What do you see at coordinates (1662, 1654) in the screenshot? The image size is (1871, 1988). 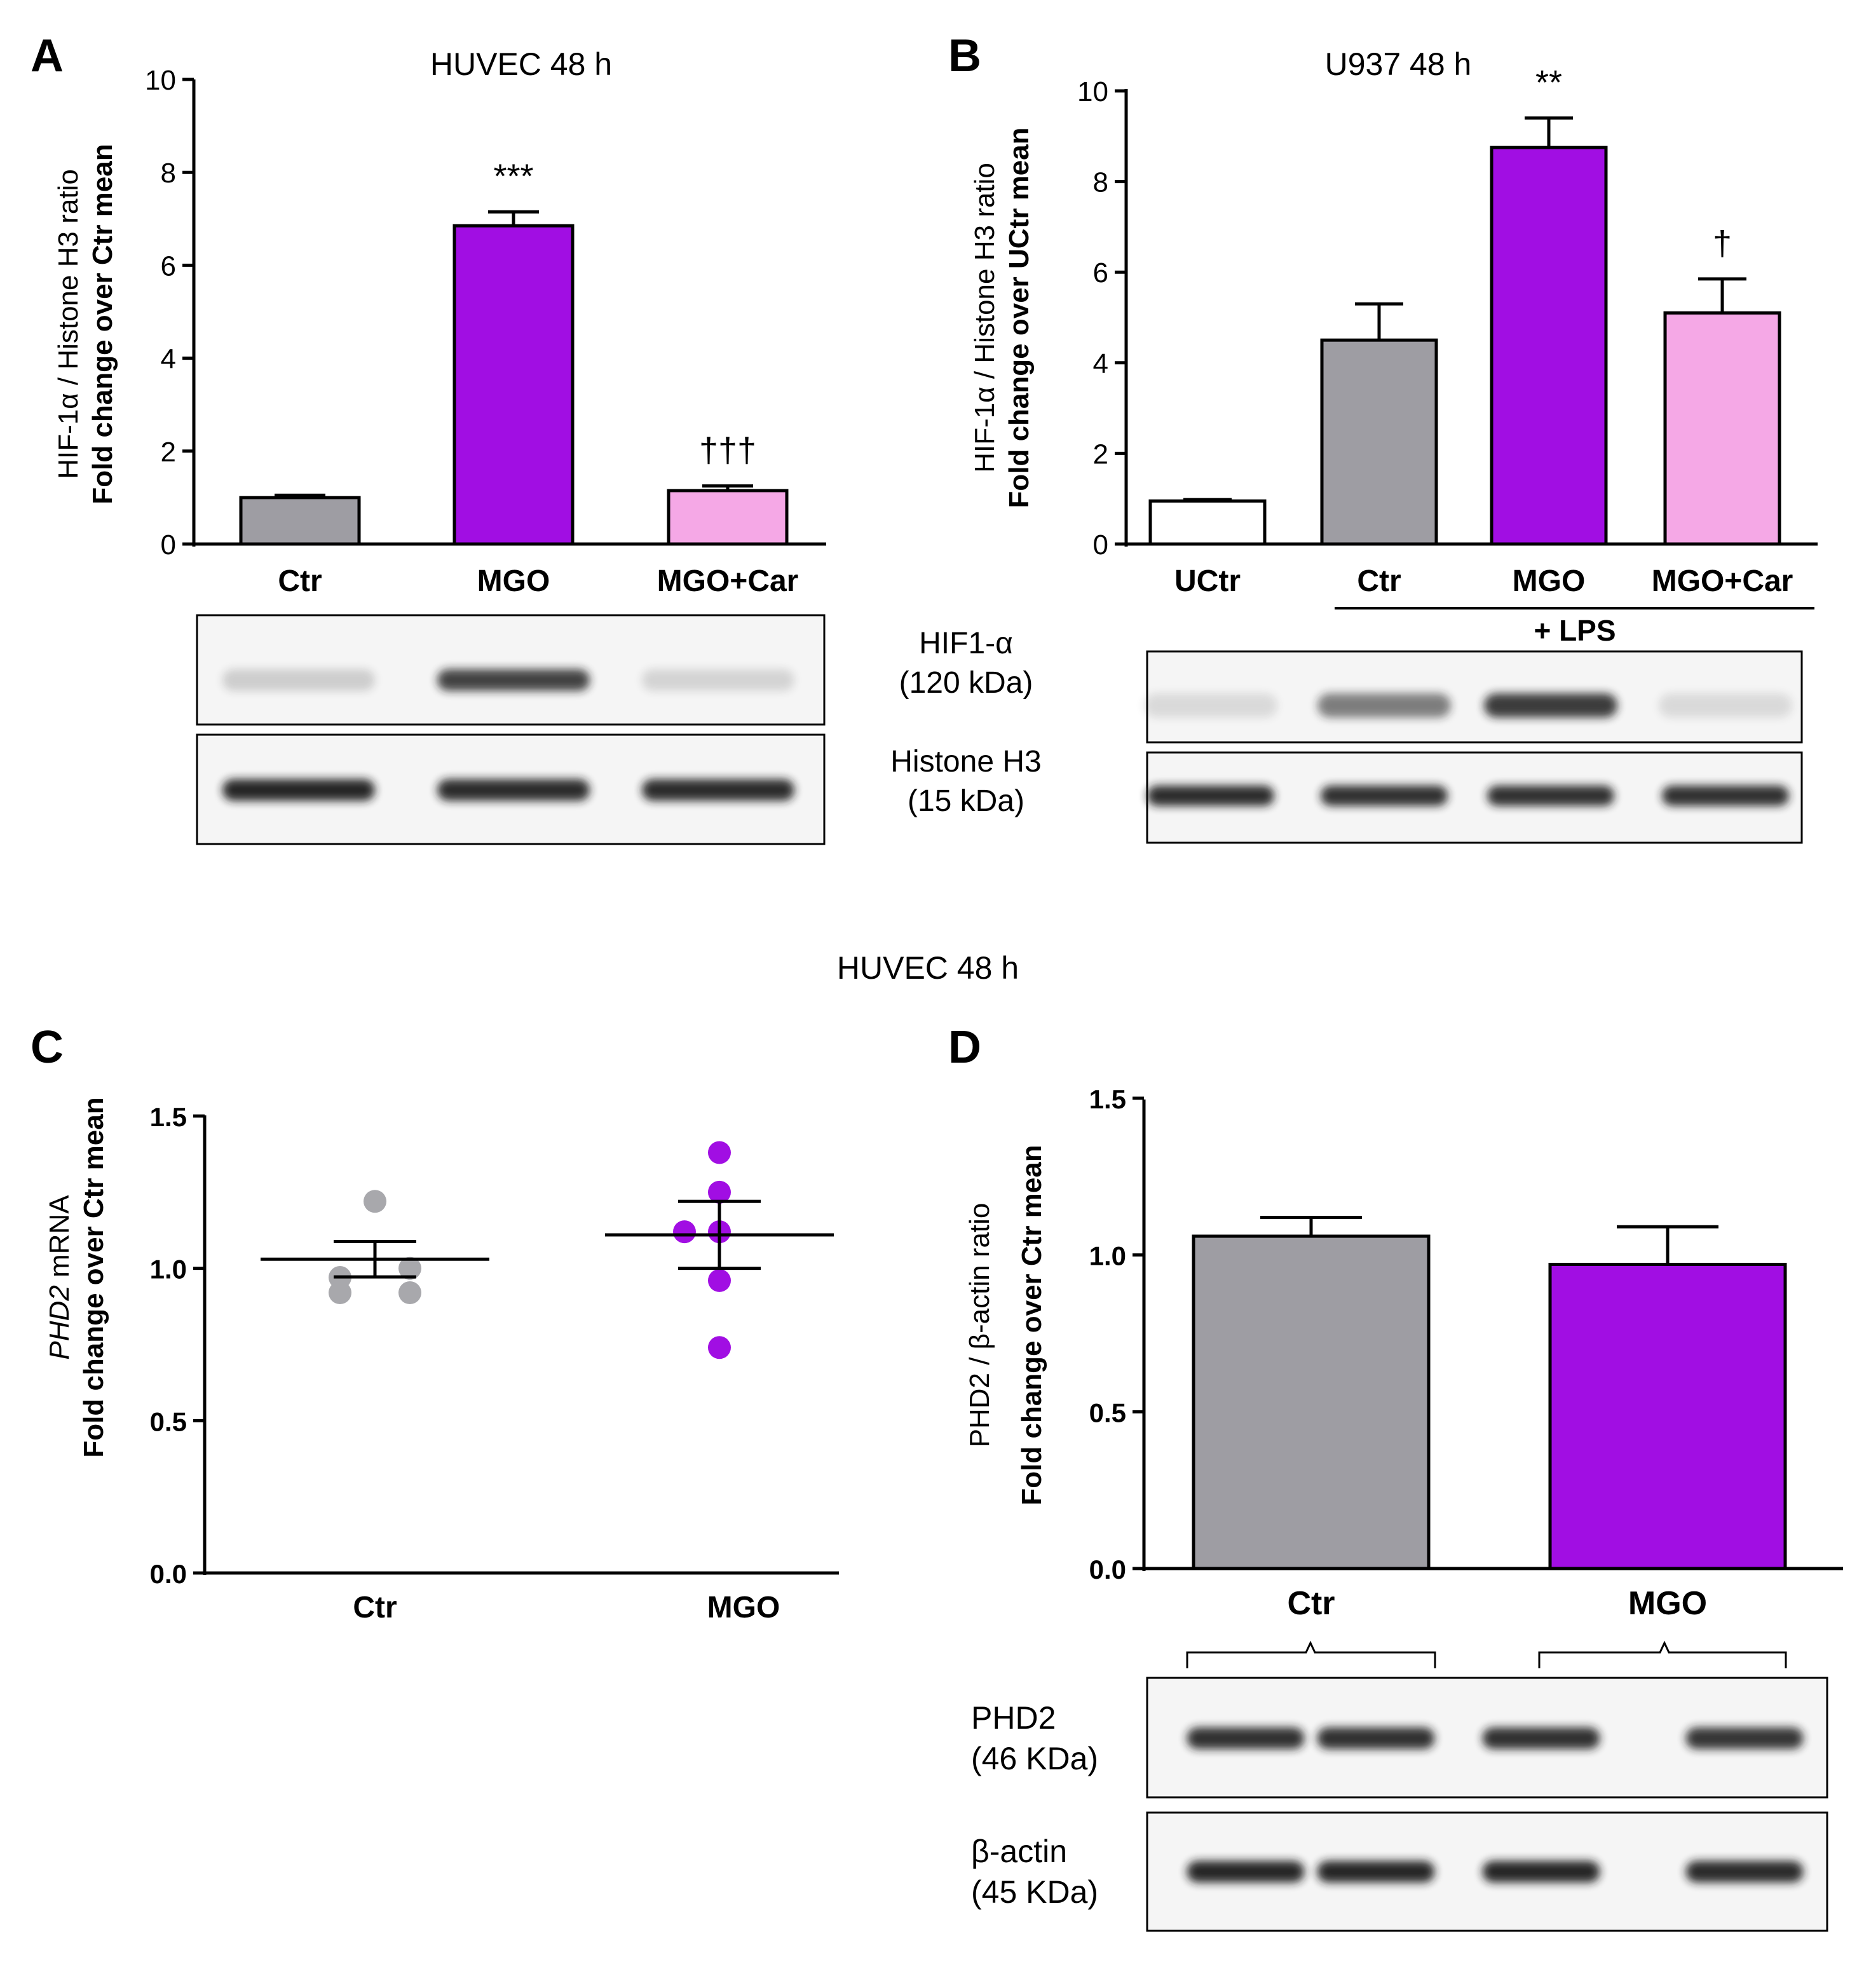 I see `panel-d-mgo-bracket` at bounding box center [1662, 1654].